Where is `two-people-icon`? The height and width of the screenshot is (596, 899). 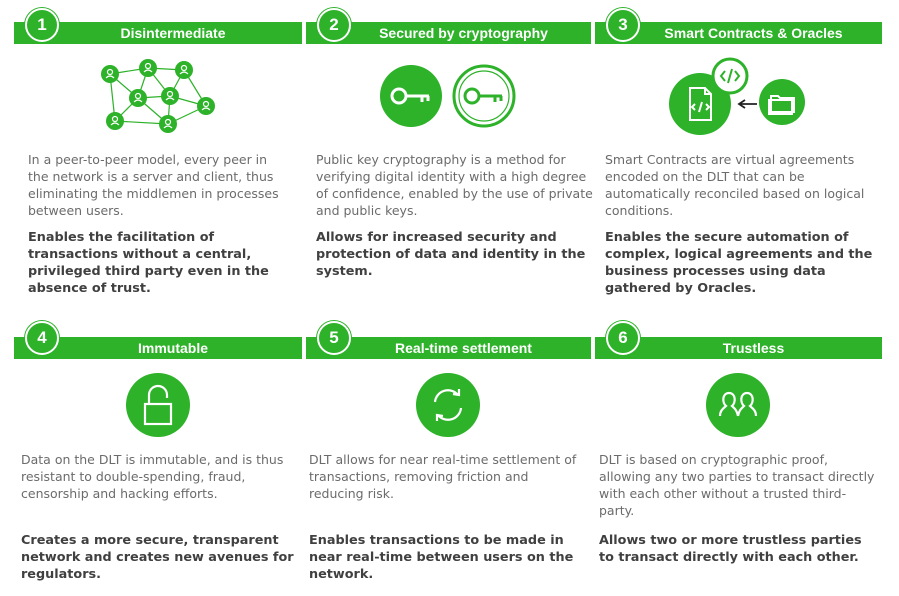
two-people-icon is located at coordinates (738, 405).